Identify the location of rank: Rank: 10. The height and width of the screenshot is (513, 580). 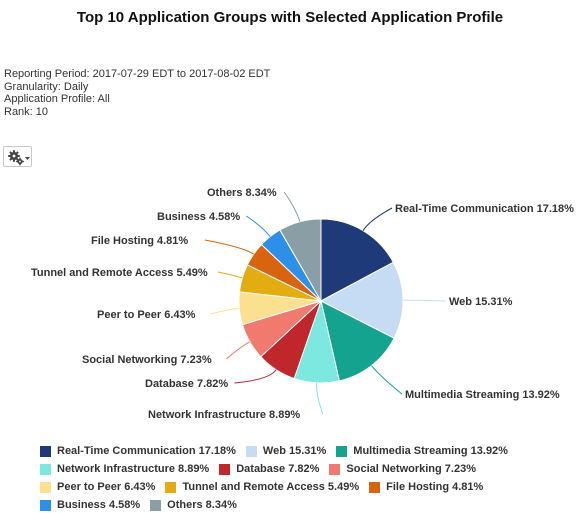
(26, 111).